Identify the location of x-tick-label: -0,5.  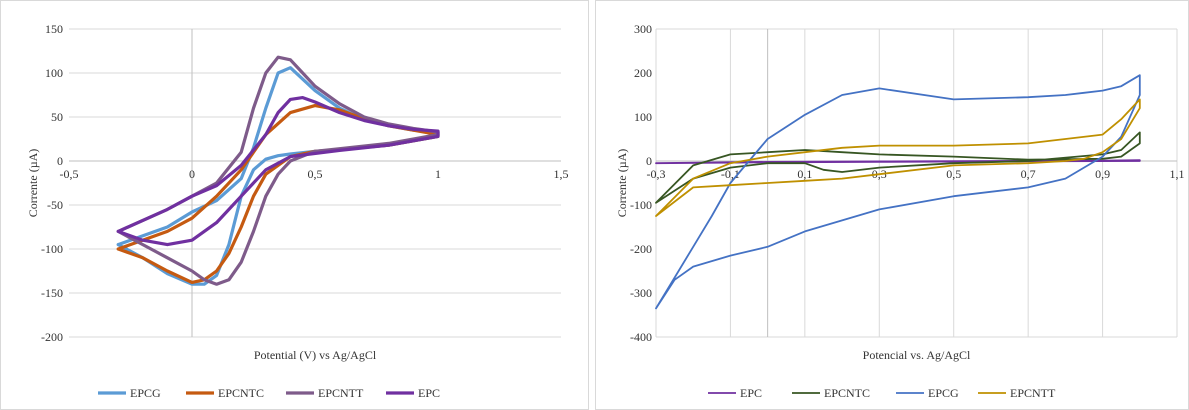
(69, 174).